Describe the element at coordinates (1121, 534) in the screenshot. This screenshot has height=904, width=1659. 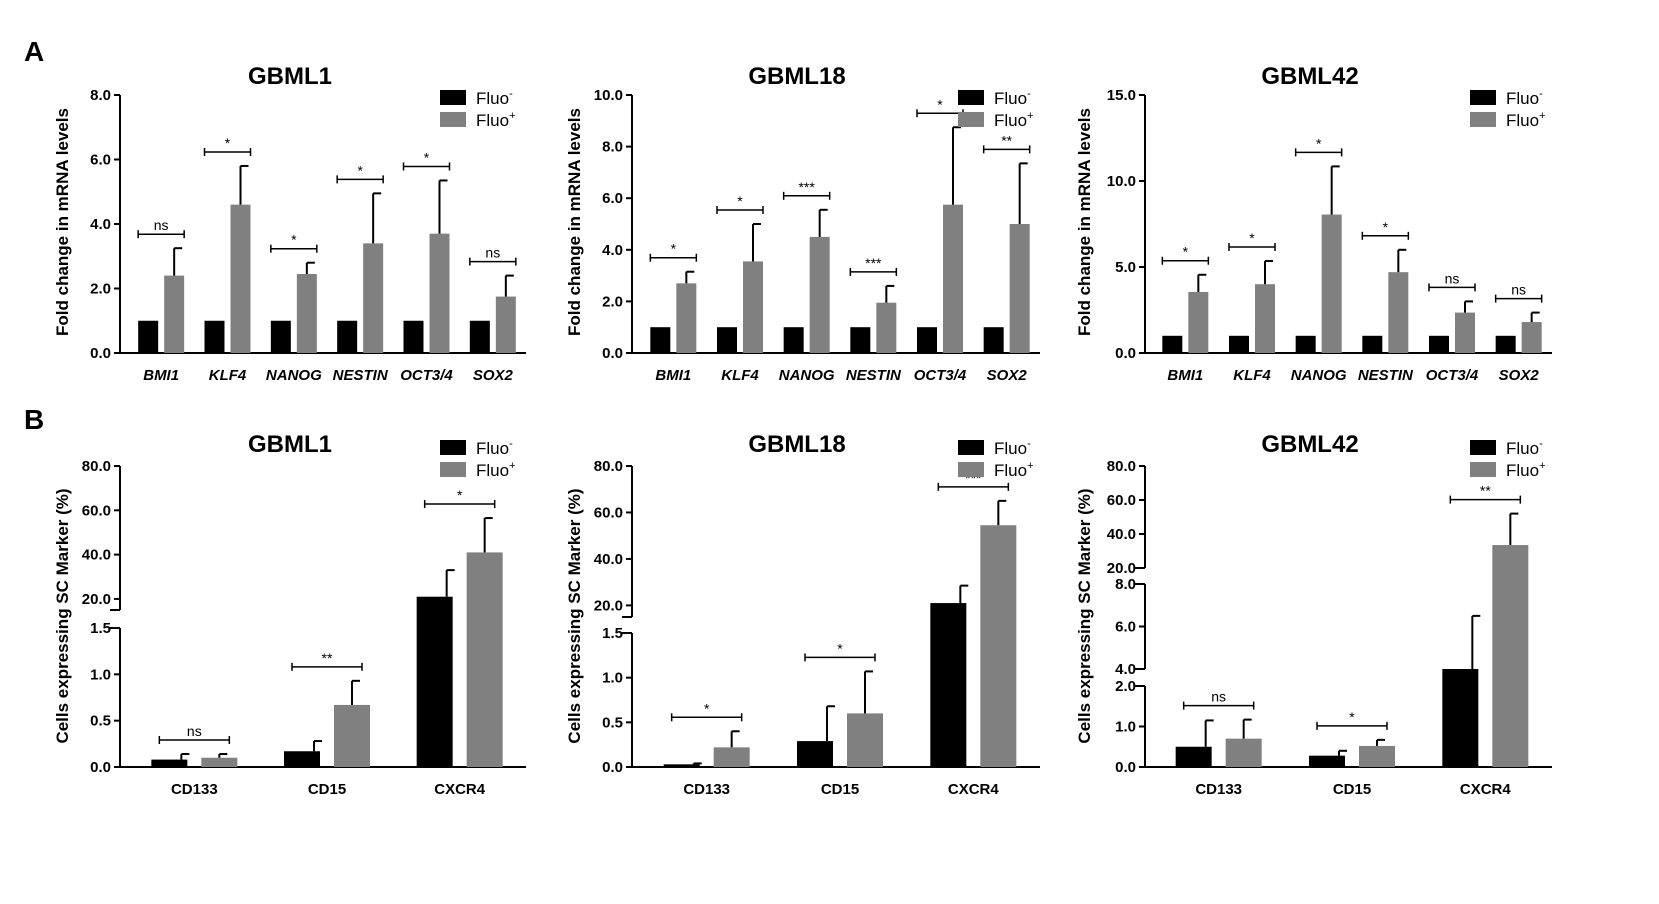
I see `y-tick-label: 40.0` at that location.